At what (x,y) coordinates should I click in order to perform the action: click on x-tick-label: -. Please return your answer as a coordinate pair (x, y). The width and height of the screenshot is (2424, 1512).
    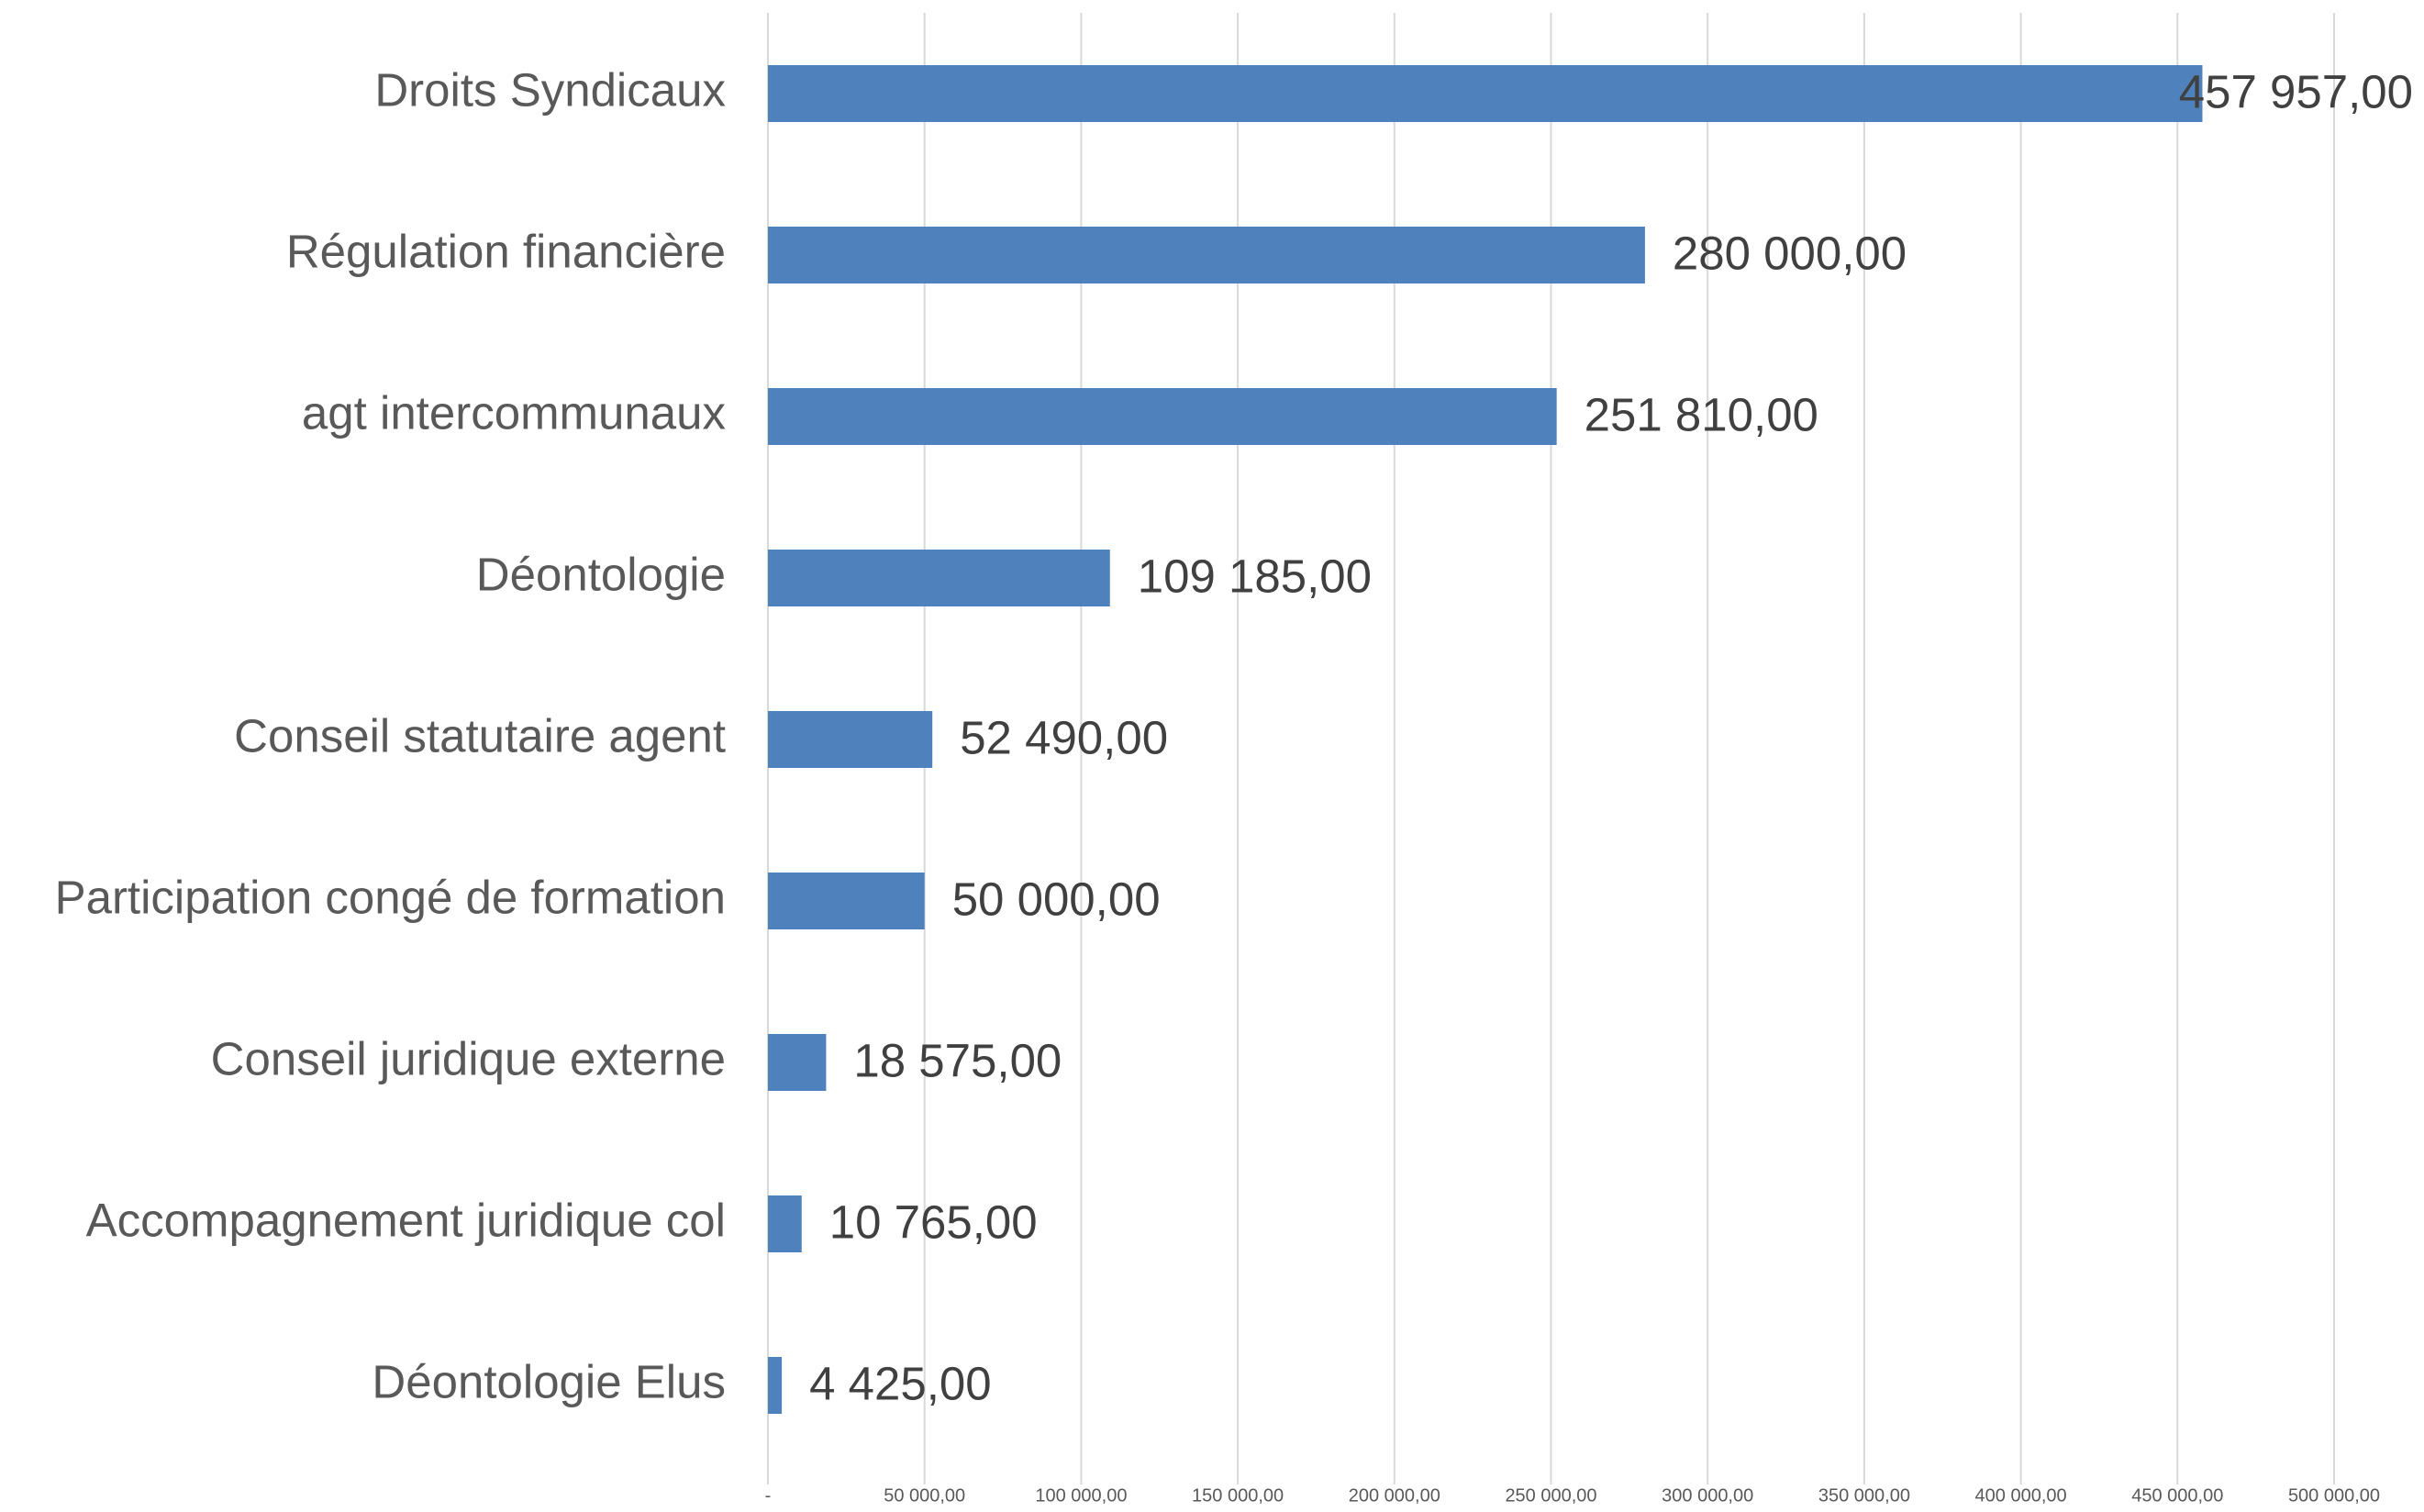
    Looking at the image, I should click on (768, 1495).